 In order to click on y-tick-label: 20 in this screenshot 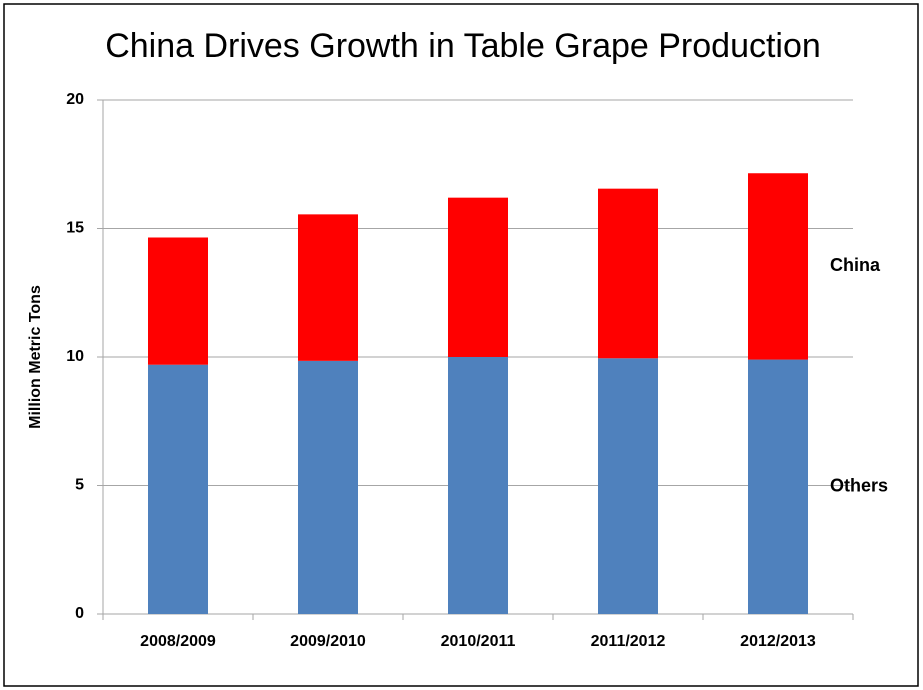, I will do `click(75, 99)`.